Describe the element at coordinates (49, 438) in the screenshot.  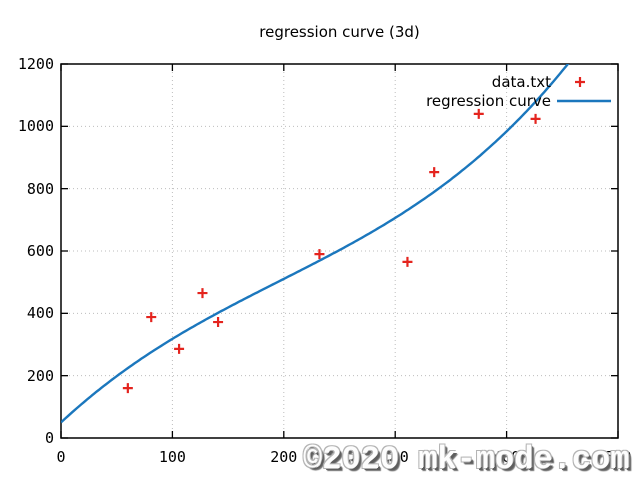
I see `y-tick-label: 0` at that location.